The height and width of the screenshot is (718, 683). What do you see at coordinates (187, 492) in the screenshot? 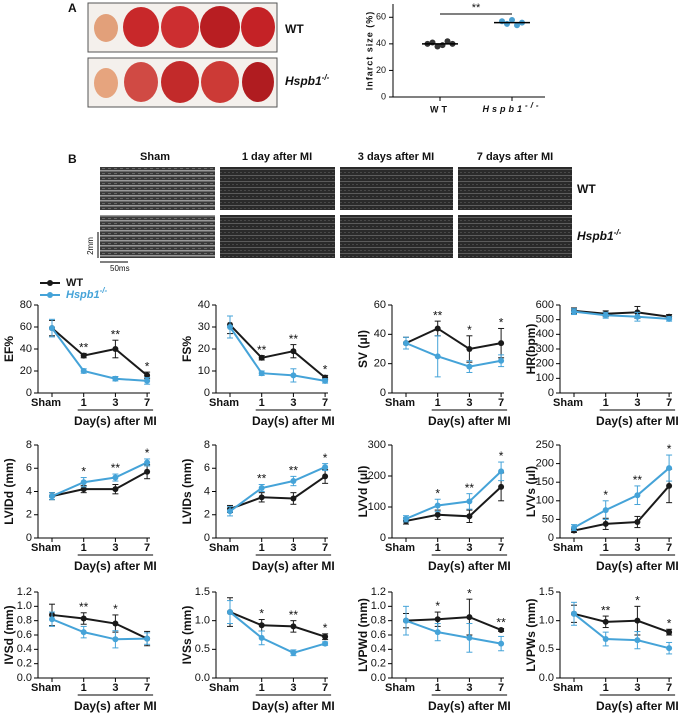
I see `y-axis-label: LVIDs (mm)` at bounding box center [187, 492].